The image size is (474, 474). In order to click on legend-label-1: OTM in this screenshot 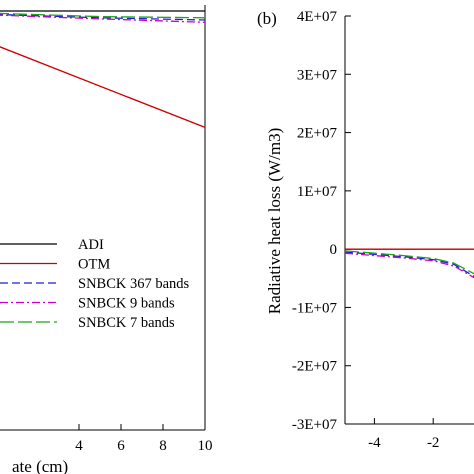, I will do `click(94, 265)`.